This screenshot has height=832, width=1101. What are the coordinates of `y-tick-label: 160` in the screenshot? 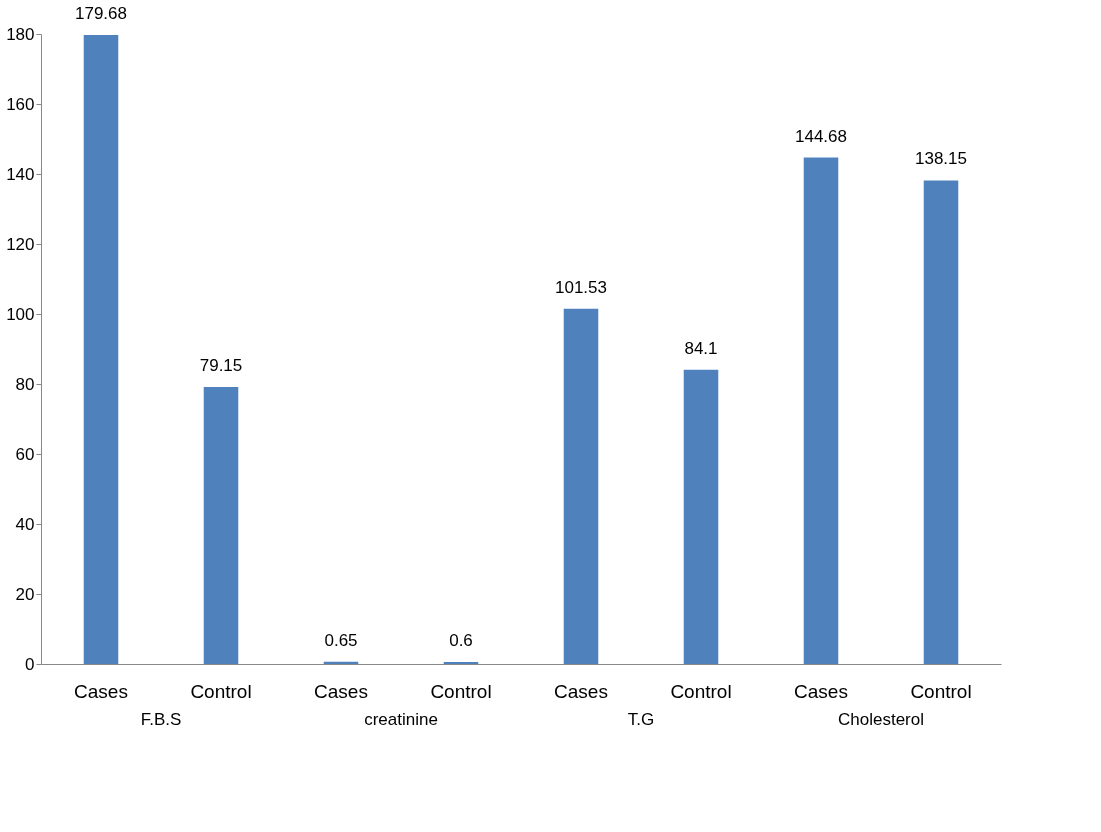 It's located at (20, 104).